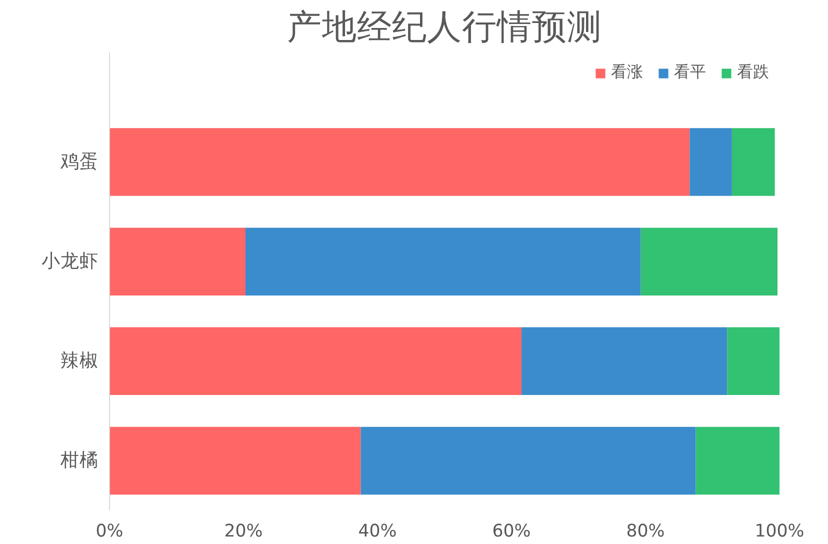 This screenshot has height=544, width=828. Describe the element at coordinates (110, 532) in the screenshot. I see `x-tick-label: 0%` at that location.